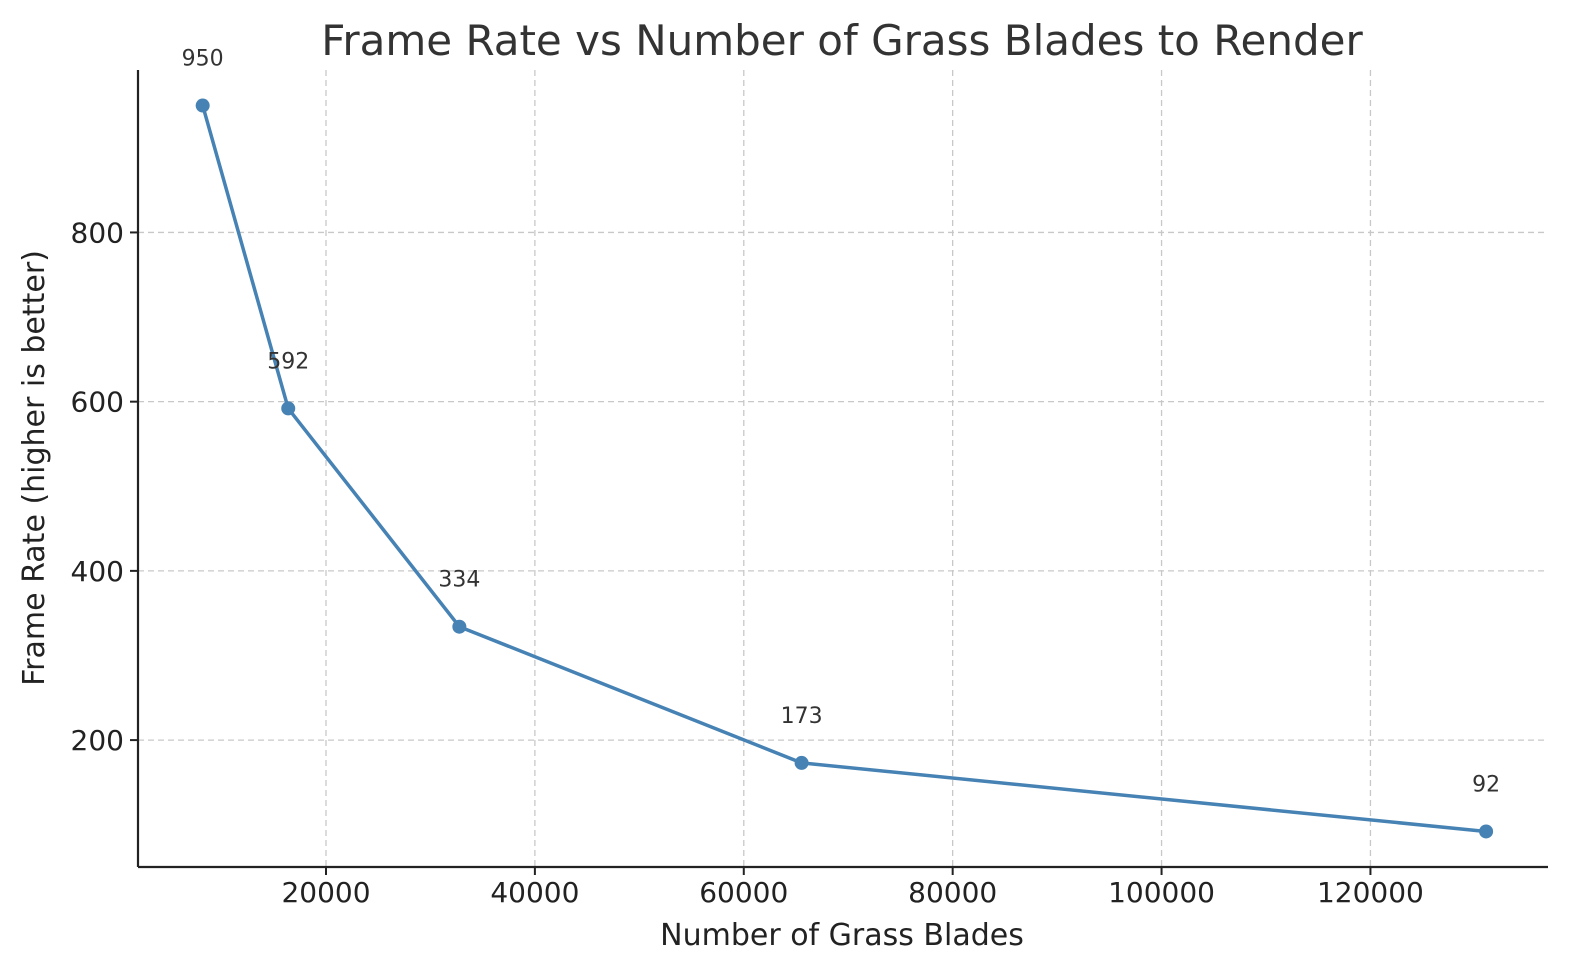  What do you see at coordinates (288, 361) in the screenshot?
I see `data-label: 592` at bounding box center [288, 361].